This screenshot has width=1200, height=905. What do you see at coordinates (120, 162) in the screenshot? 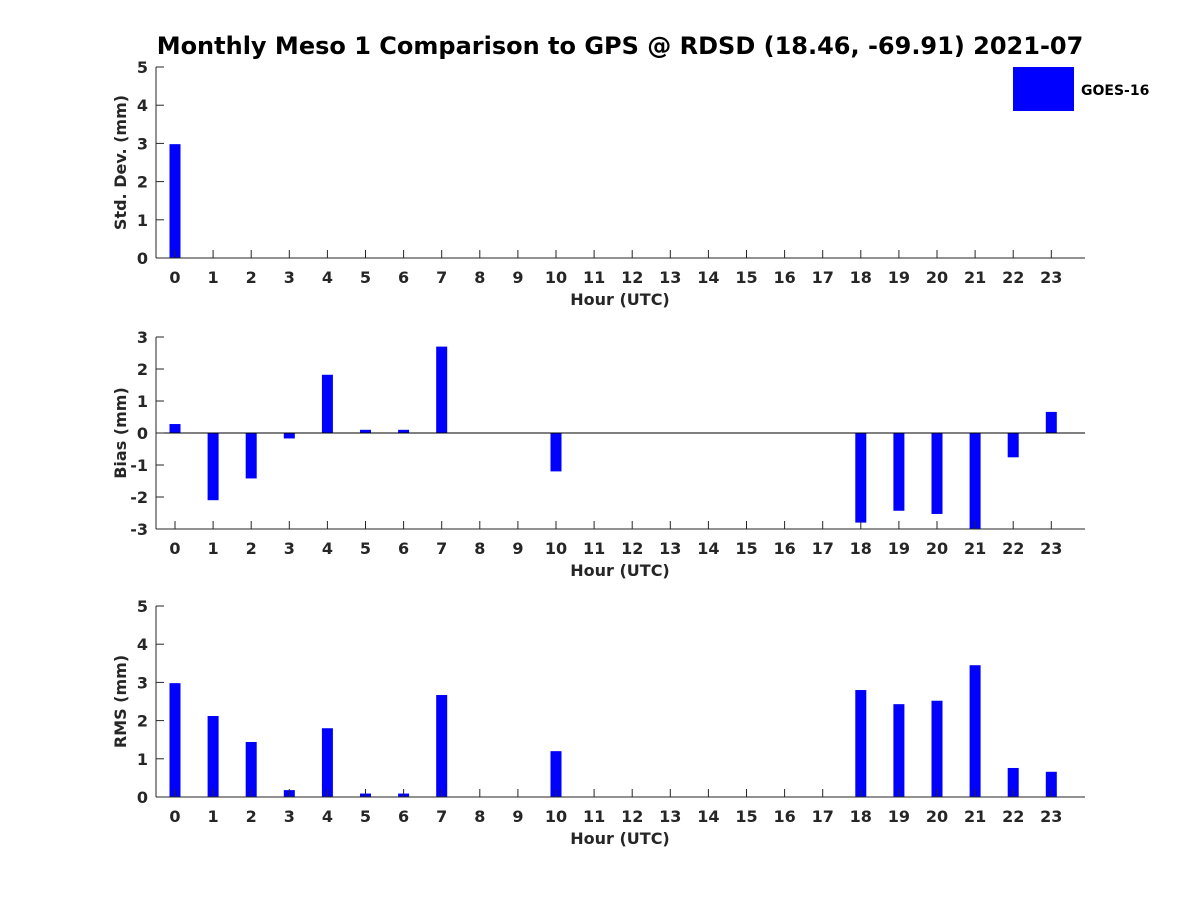
I see `y-axis-label: Std. Dev. (mm)` at bounding box center [120, 162].